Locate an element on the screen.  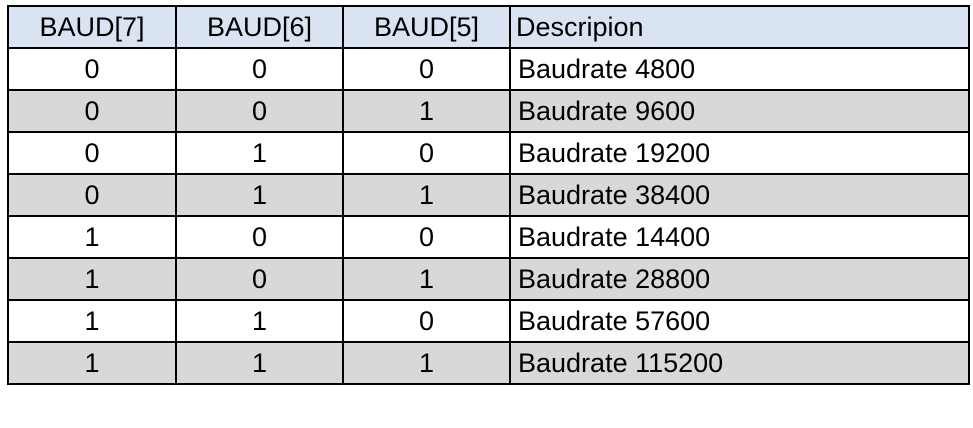
table-row: 1 0 0 Baudrate 14400 is located at coordinates (488, 237).